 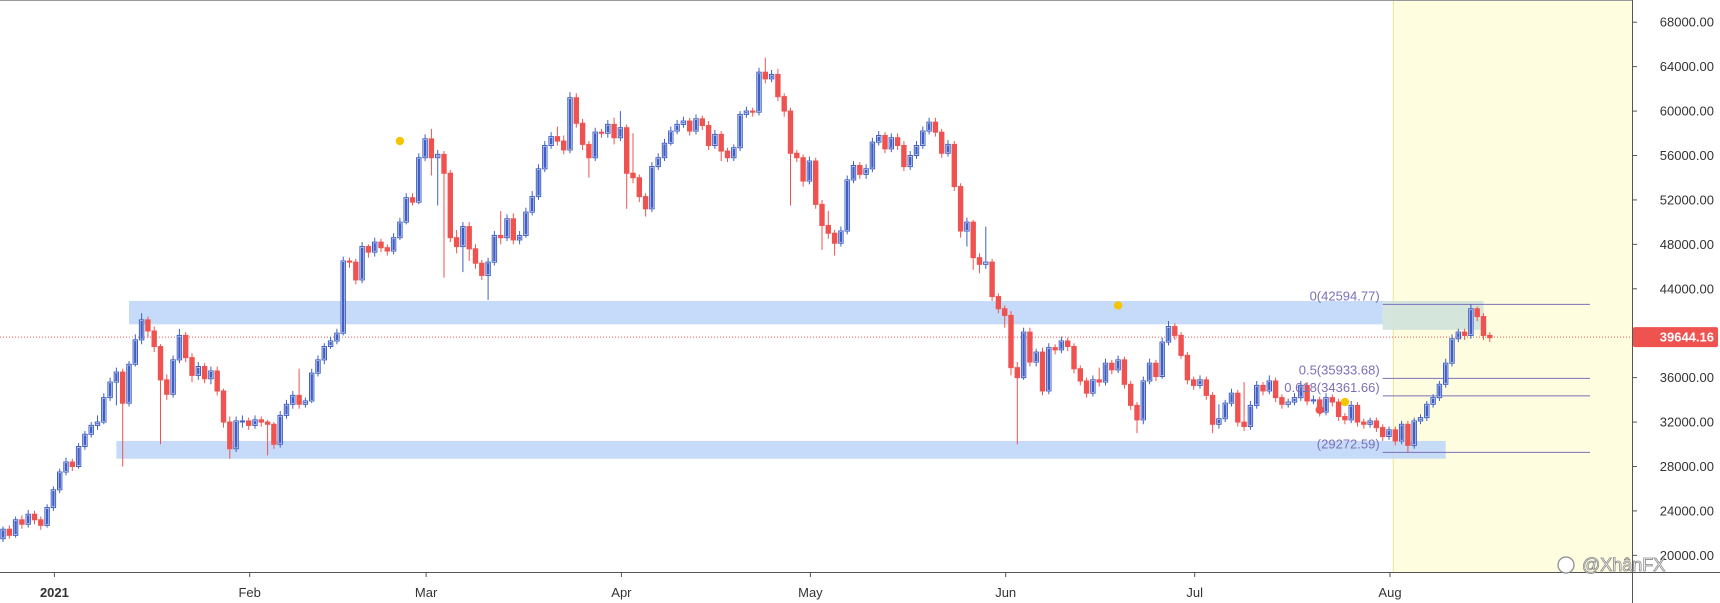 I want to click on resistance-zone, so click(x=756, y=312).